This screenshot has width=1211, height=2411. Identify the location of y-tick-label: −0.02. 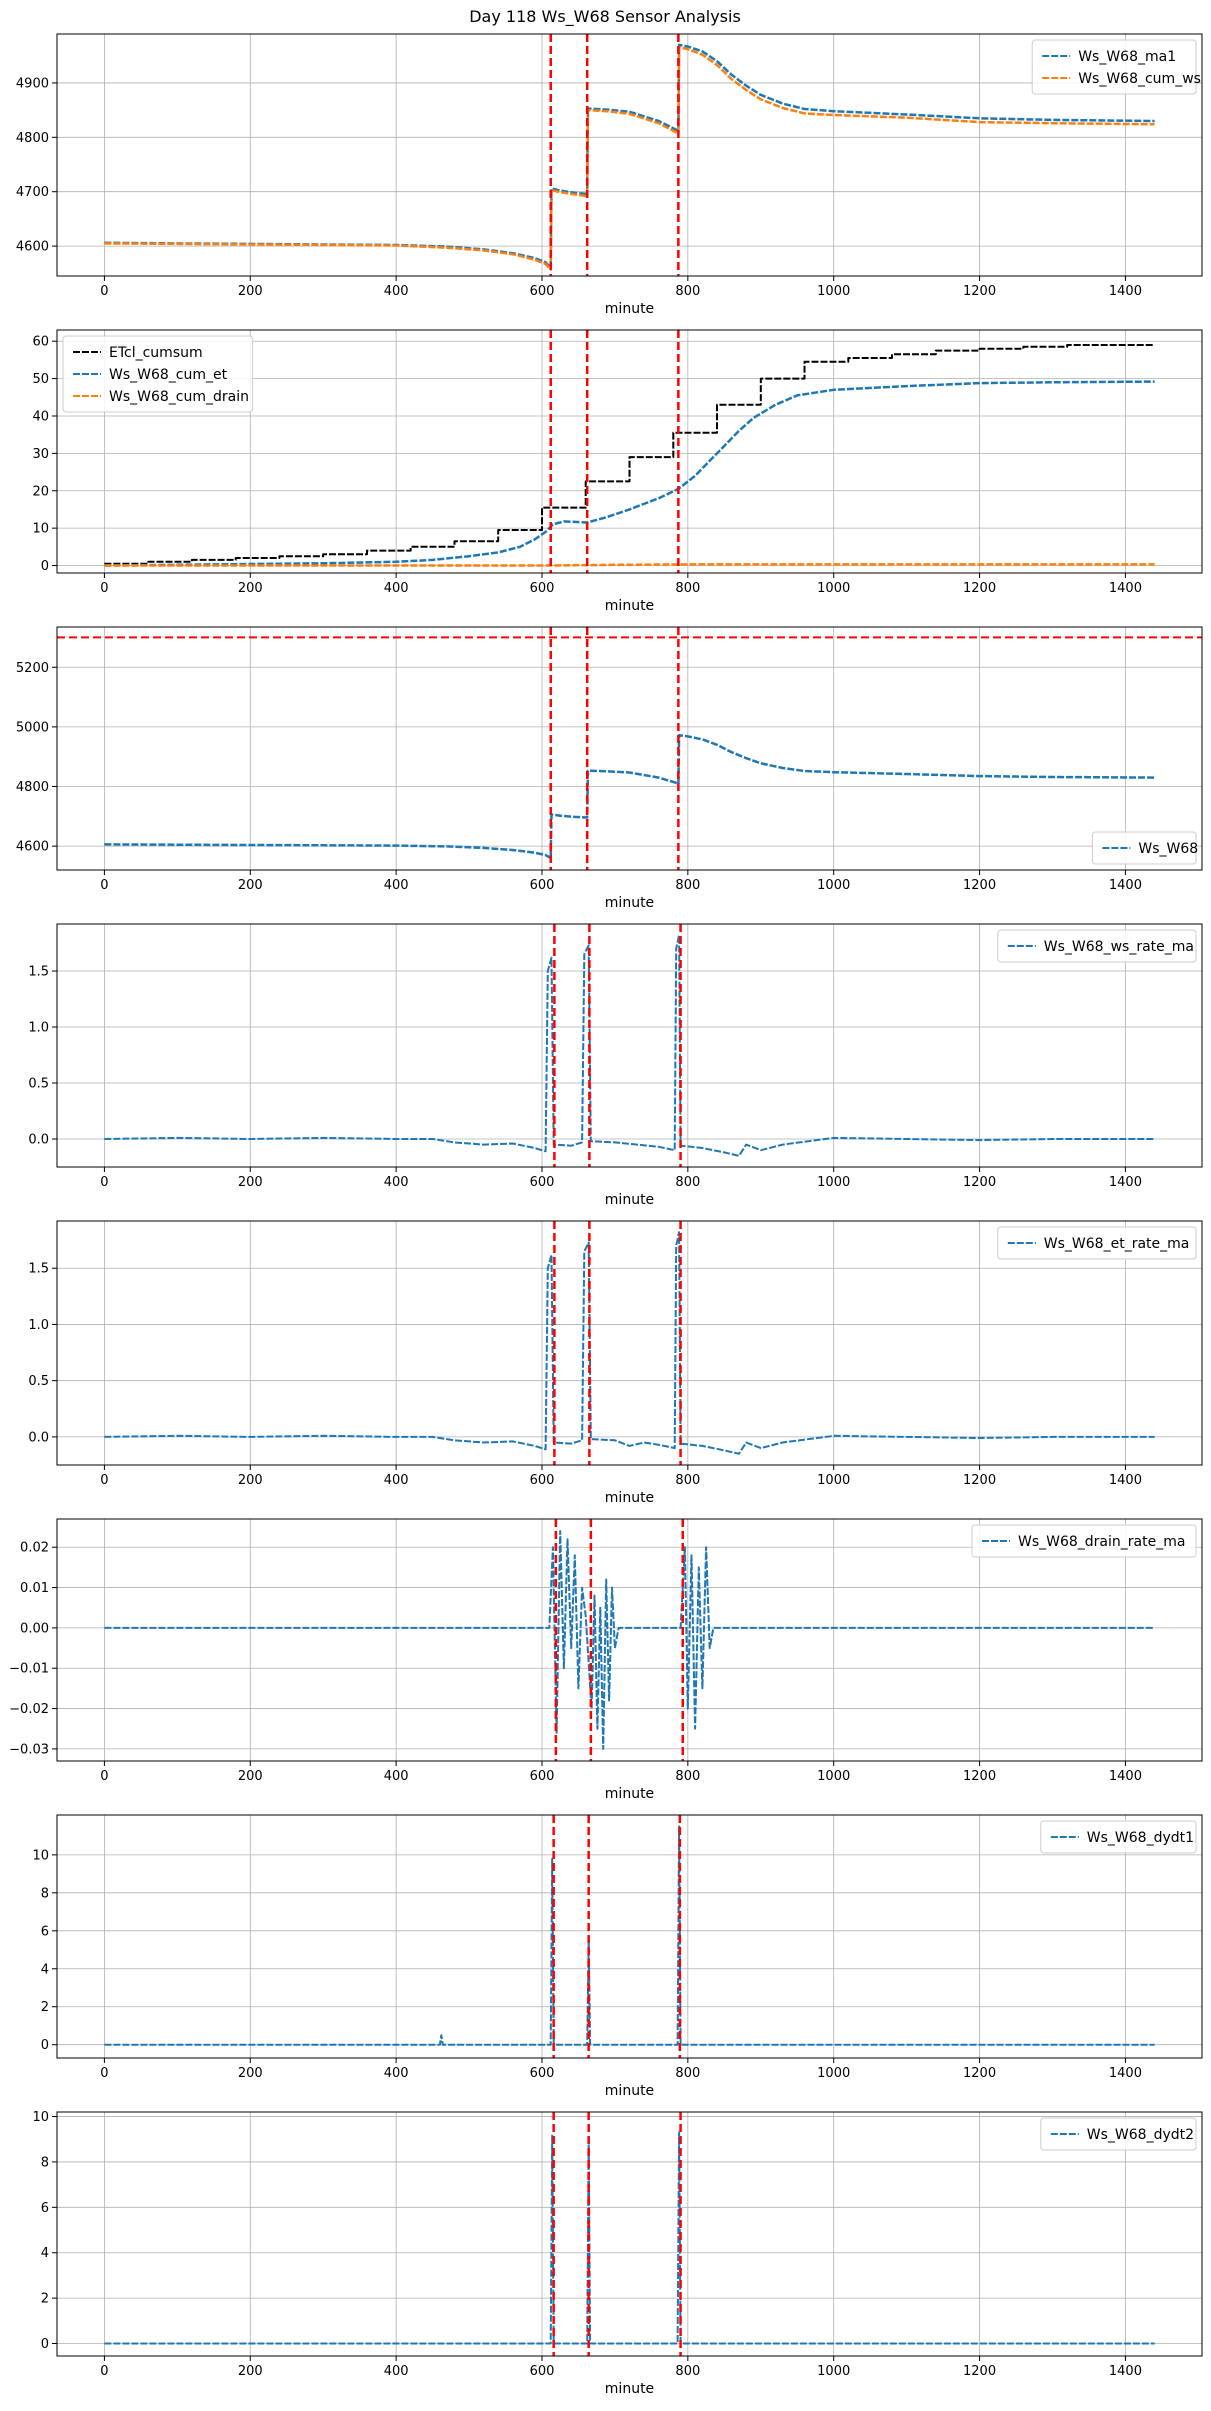
(29, 1709).